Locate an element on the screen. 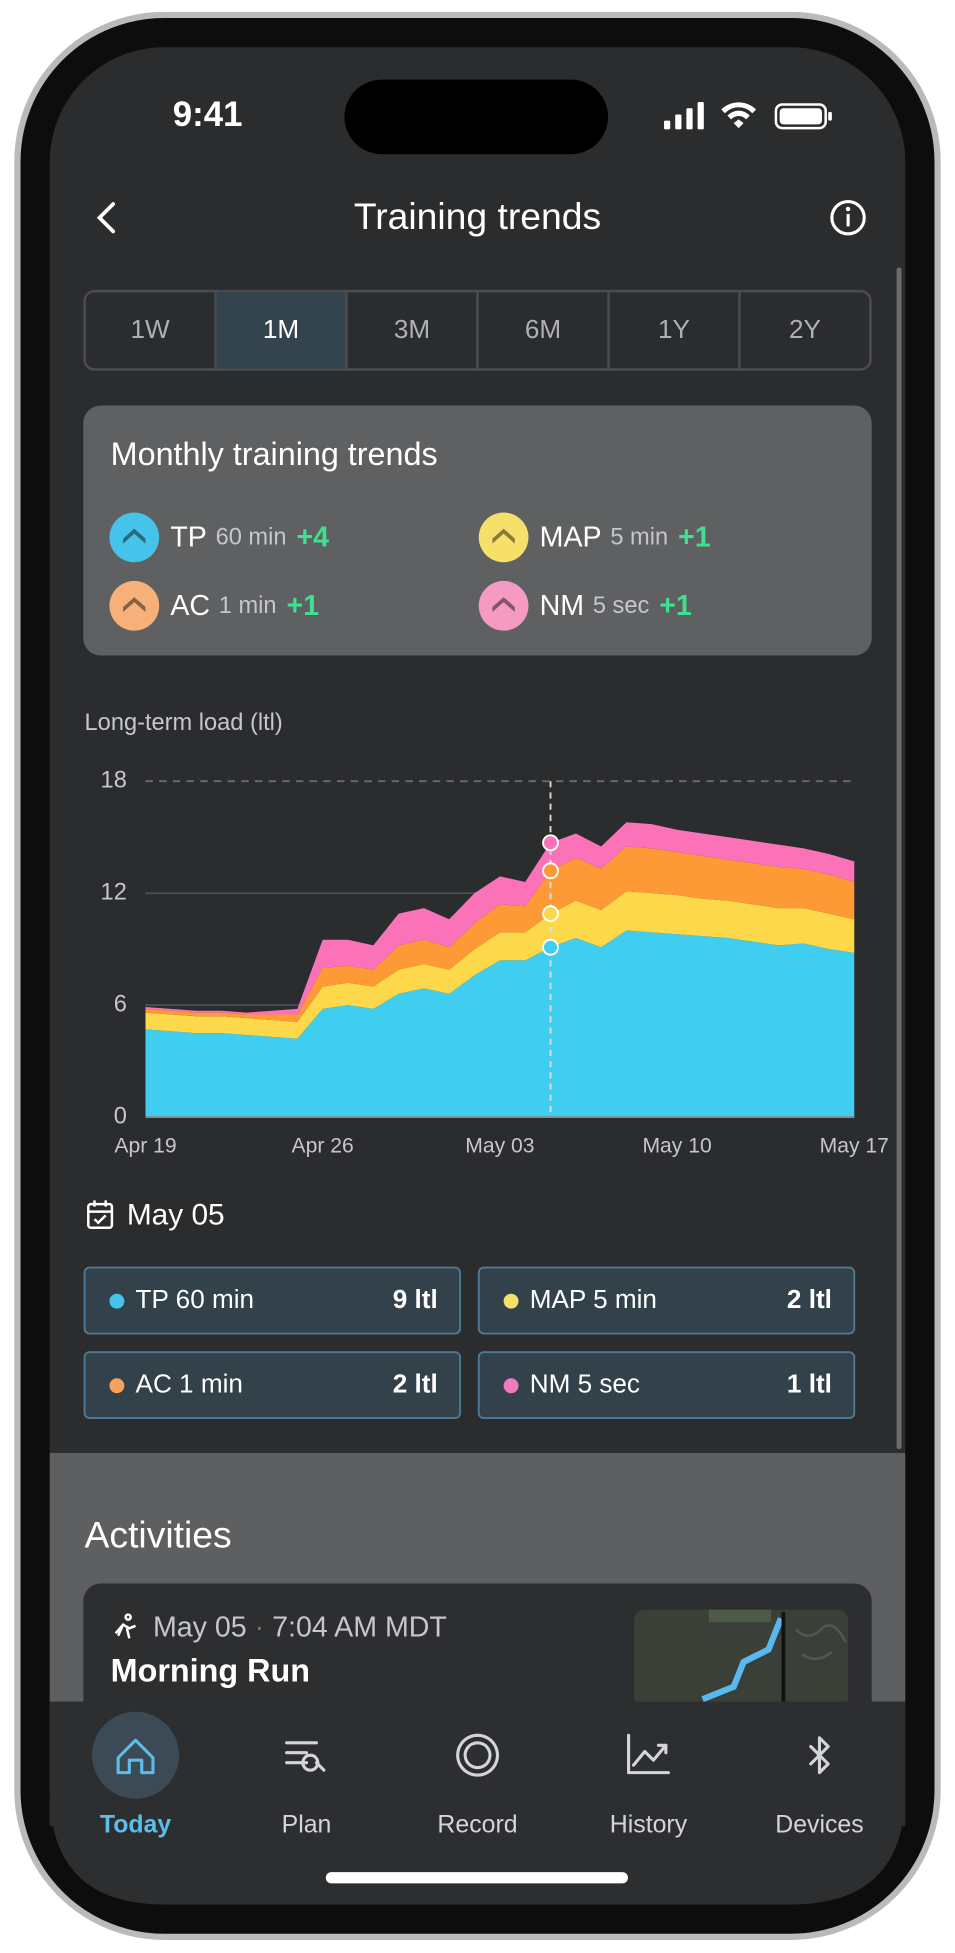 This screenshot has width=955, height=1953. tile-label: TP 60 min is located at coordinates (195, 1299).